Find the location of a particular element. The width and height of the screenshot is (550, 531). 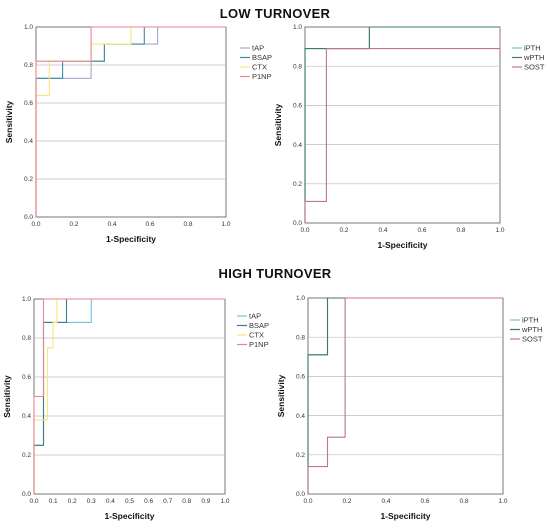

chart-bottom-right-series-sost-line is located at coordinates (405, 395).